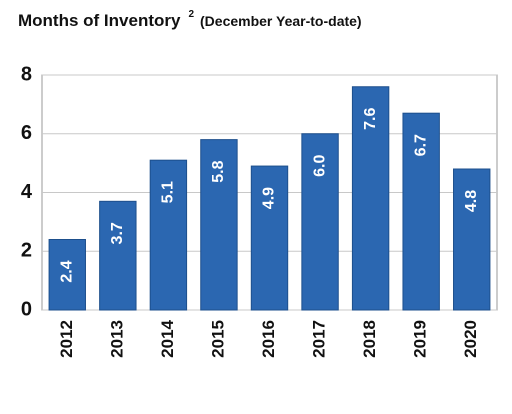 This screenshot has height=414, width=512. I want to click on x-tick-label: 2013, so click(116, 339).